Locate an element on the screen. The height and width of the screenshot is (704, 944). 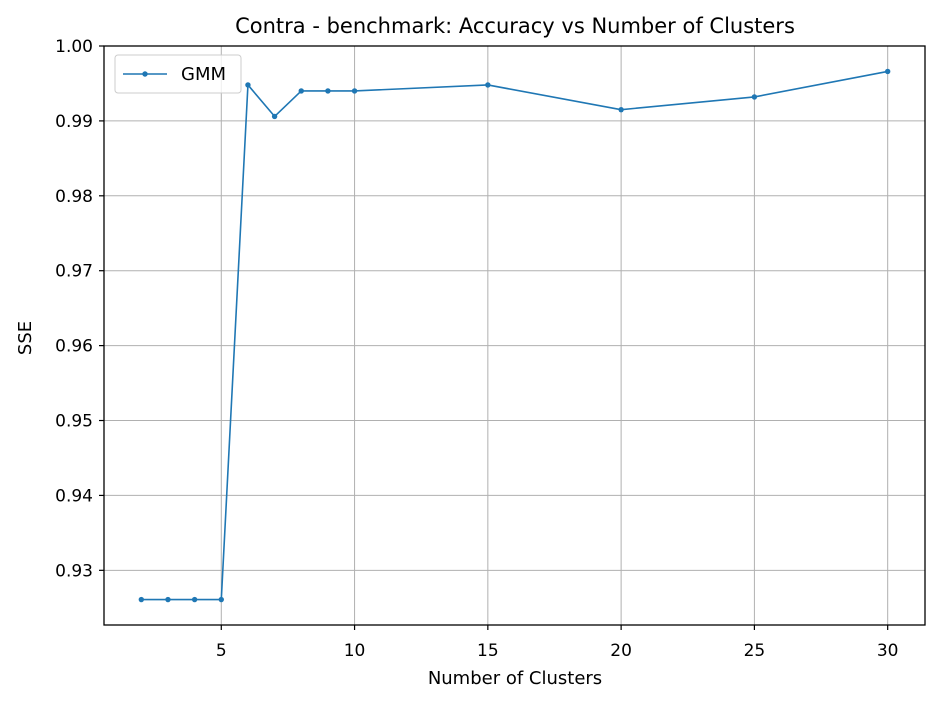
x-tick-label: 20 is located at coordinates (621, 651).